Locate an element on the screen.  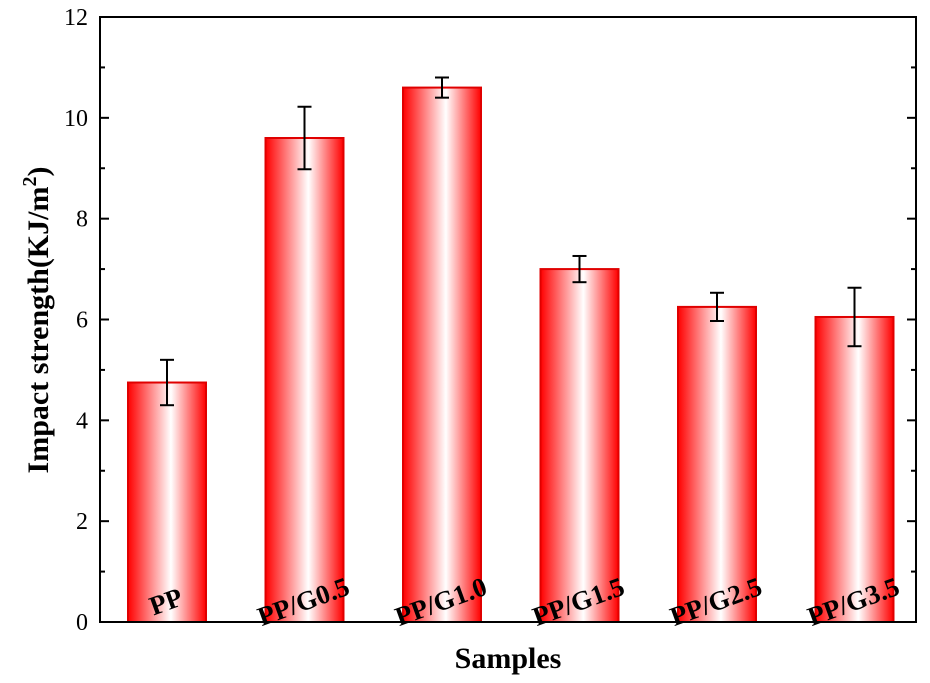
y-tick-label: 8 is located at coordinates (82, 220).